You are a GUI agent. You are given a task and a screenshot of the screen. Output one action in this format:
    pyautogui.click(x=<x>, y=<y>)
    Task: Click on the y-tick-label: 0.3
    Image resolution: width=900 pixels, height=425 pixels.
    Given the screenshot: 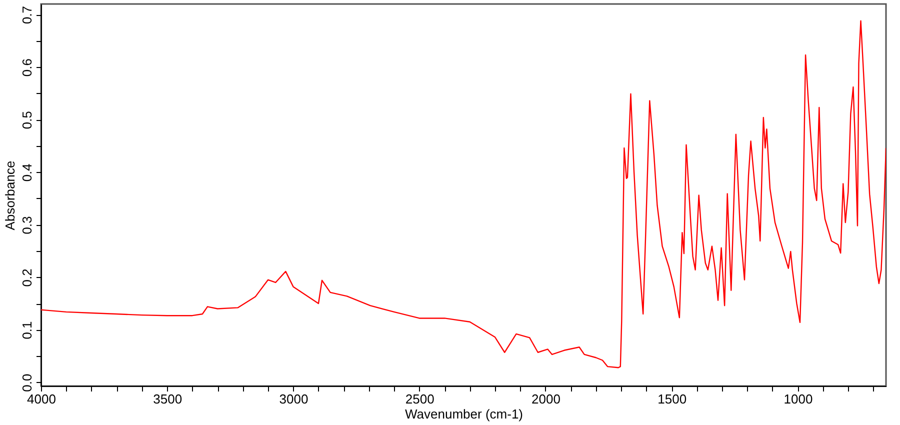 What is the action you would take?
    pyautogui.click(x=27, y=225)
    